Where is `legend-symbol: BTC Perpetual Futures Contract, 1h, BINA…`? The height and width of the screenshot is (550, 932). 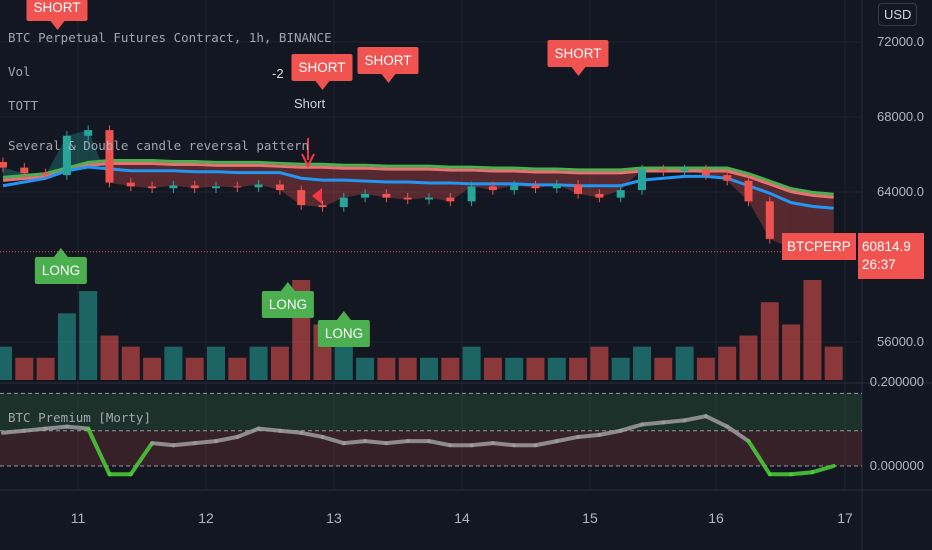
legend-symbol: BTC Perpetual Futures Contract, 1h, BINA… is located at coordinates (170, 37).